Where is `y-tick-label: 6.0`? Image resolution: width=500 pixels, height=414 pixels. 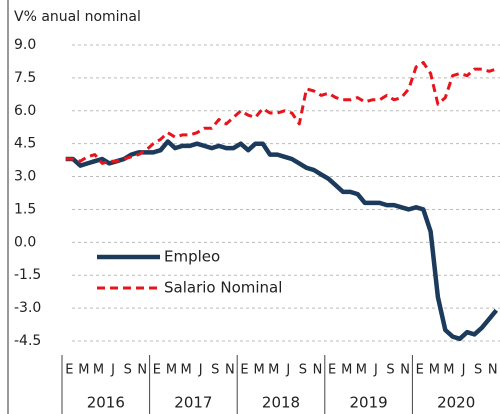 y-tick-label: 6.0 is located at coordinates (25, 111).